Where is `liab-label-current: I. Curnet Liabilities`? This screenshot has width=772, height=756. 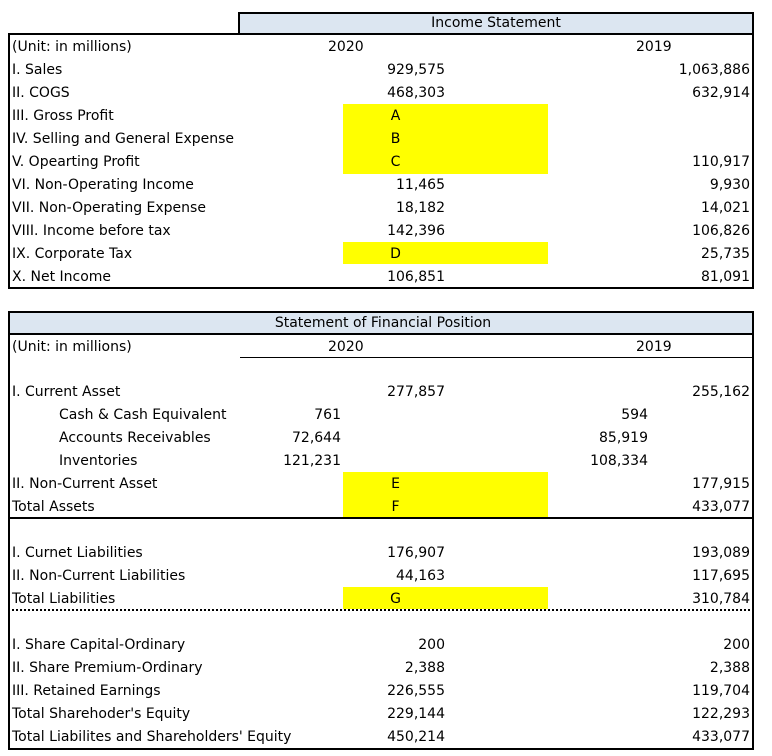
liab-label-current: I. Curnet Liabilities is located at coordinates (77, 553).